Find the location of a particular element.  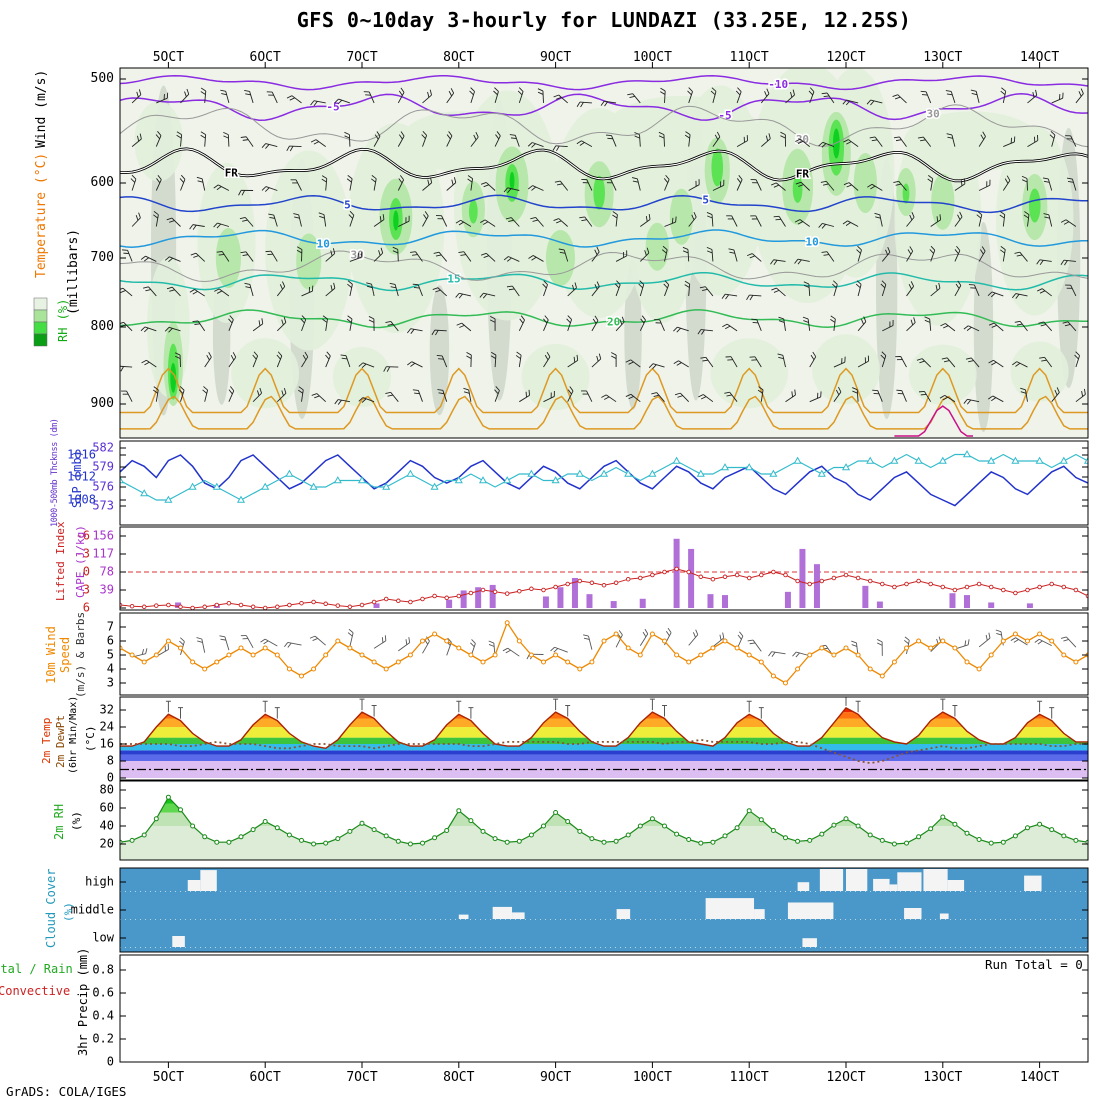

day-label-top: 14OCT is located at coordinates (1040, 57).